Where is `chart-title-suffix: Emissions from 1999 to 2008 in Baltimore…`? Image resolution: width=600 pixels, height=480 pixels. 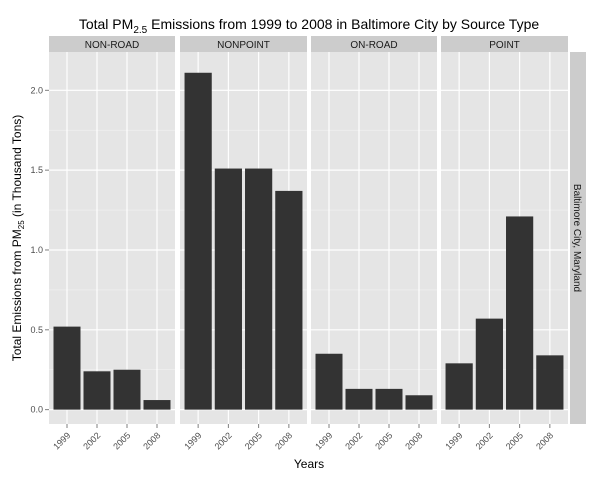 chart-title-suffix: Emissions from 1999 to 2008 in Baltimore… is located at coordinates (343, 24).